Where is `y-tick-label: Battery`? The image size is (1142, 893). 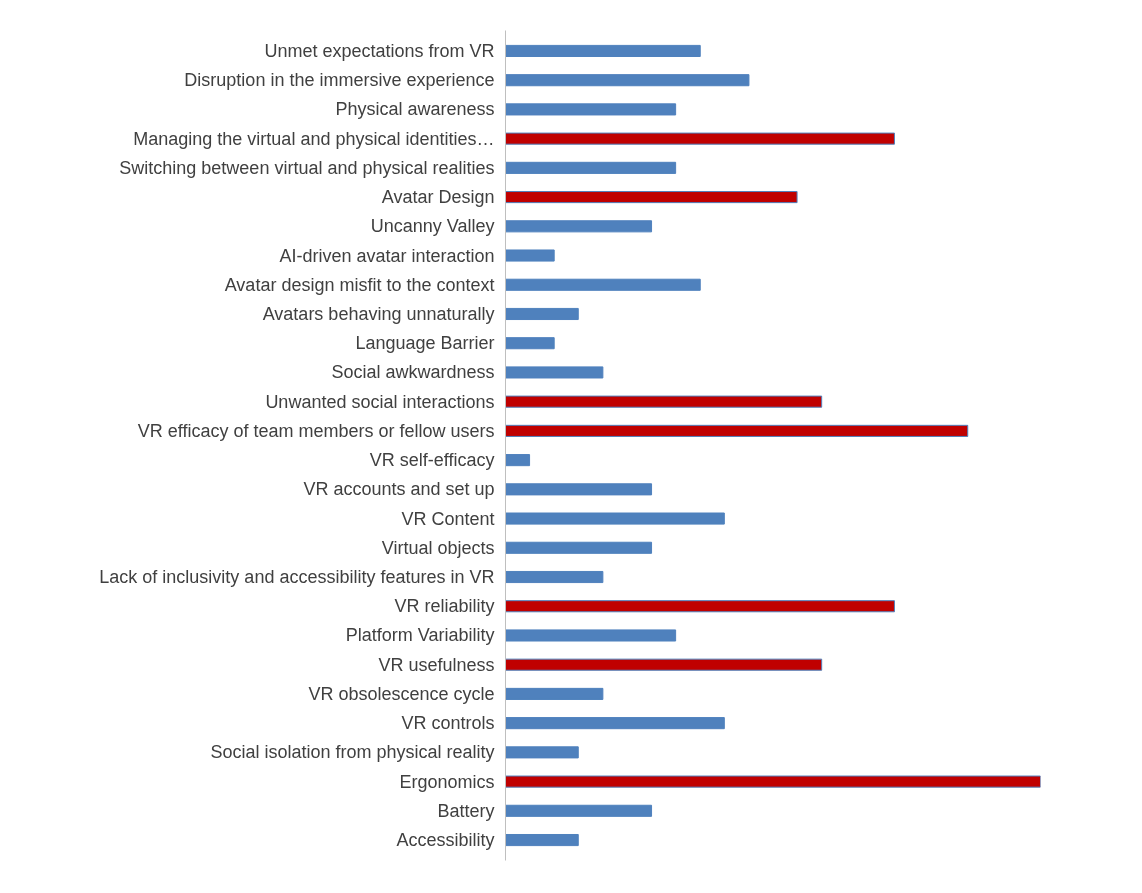 y-tick-label: Battery is located at coordinates (466, 810).